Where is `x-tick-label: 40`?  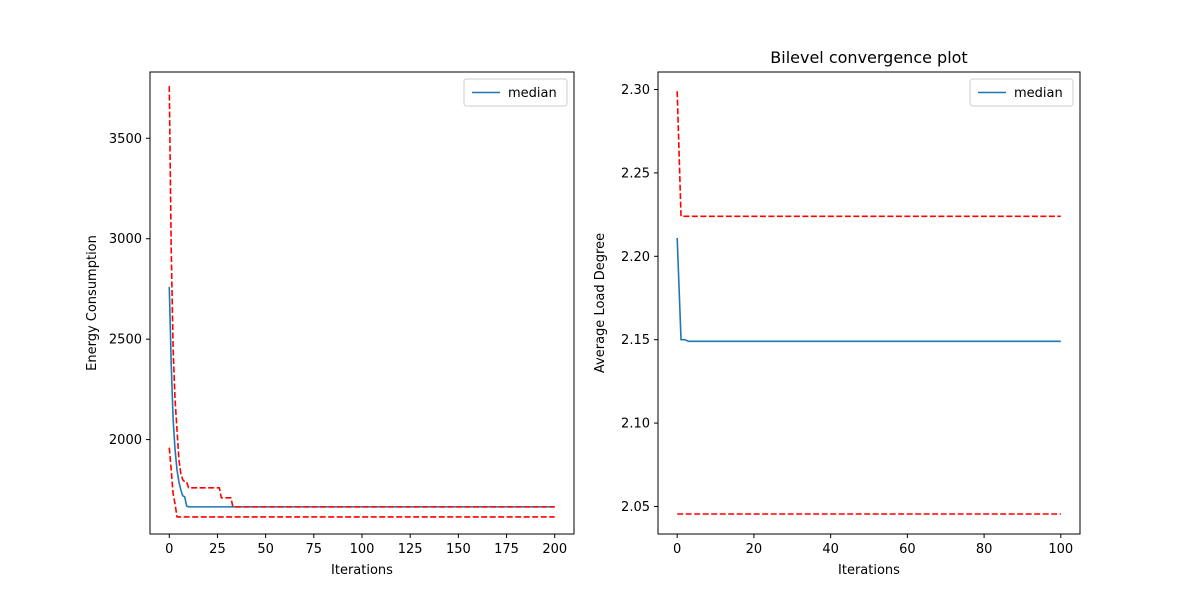 x-tick-label: 40 is located at coordinates (830, 549).